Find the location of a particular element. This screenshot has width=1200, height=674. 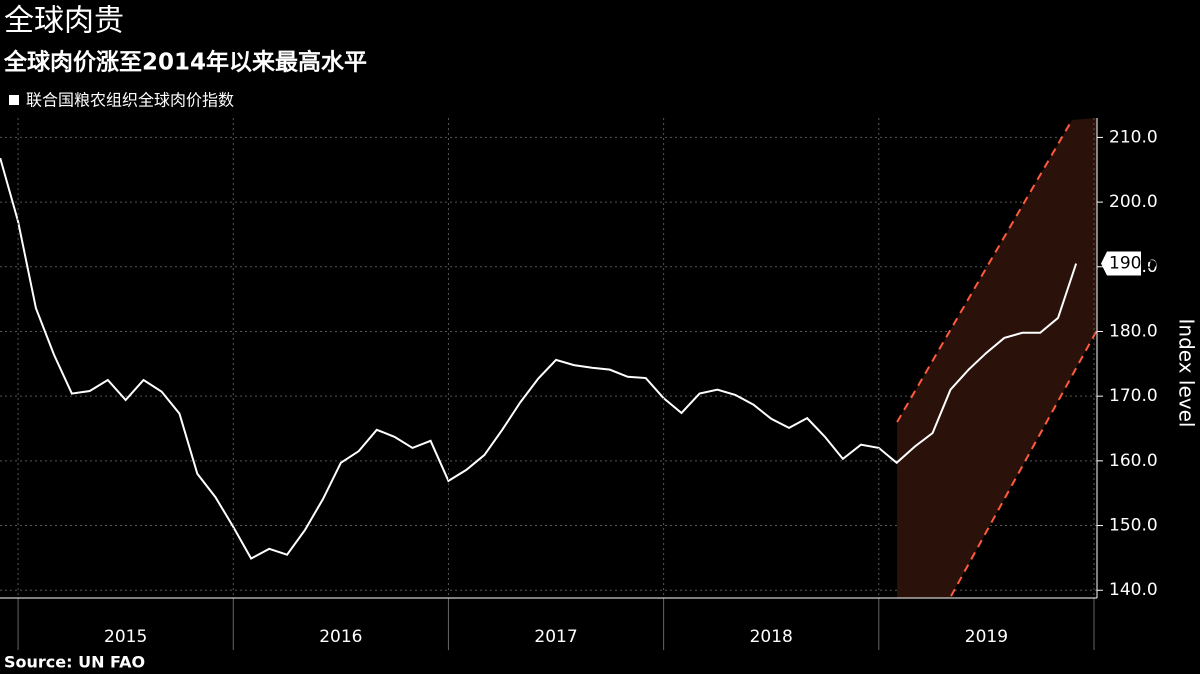

x-tick-label: 2017 is located at coordinates (555, 637).